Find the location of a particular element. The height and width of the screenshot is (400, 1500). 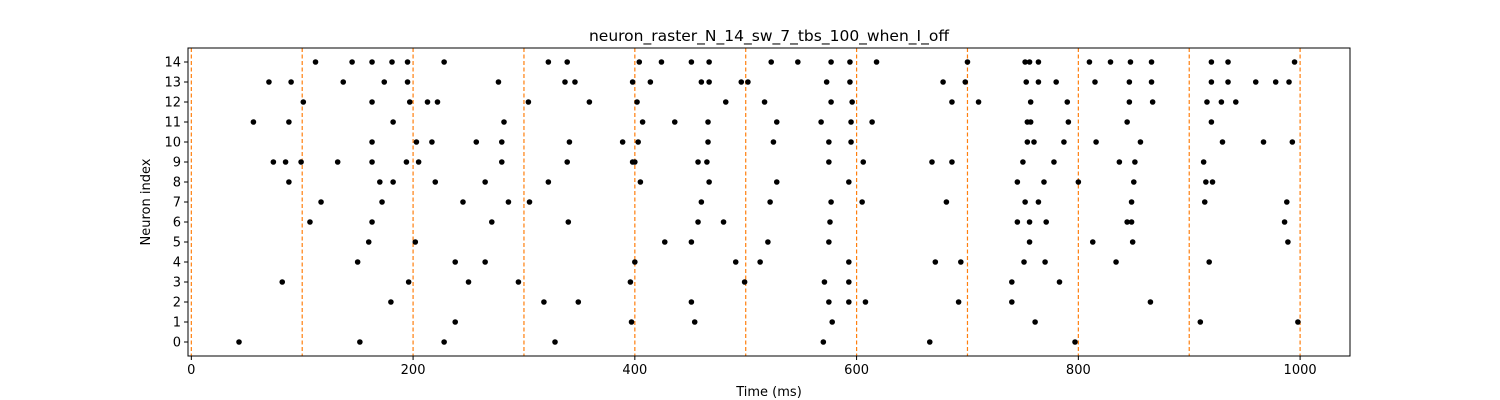

x-tick-label: 400 is located at coordinates (634, 370).